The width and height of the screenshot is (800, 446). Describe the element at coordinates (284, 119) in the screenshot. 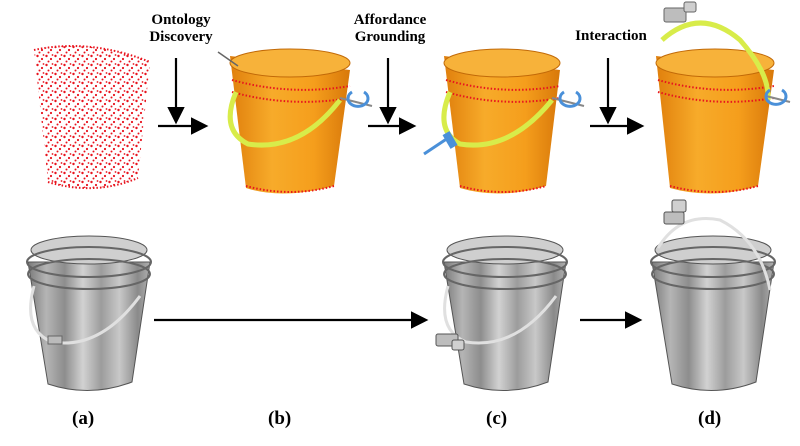

I see `handle-arc` at that location.